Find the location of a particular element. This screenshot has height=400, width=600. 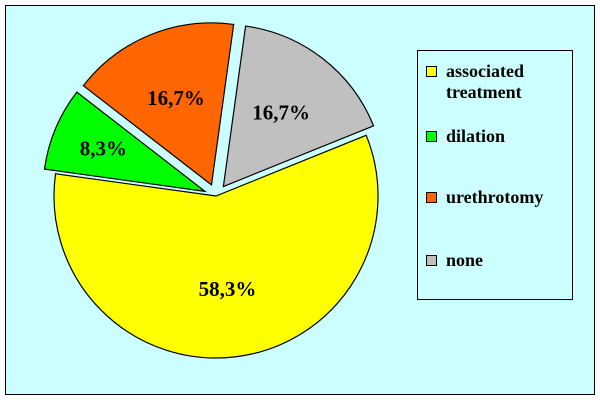

pie-slice-dilation is located at coordinates (125, 142).